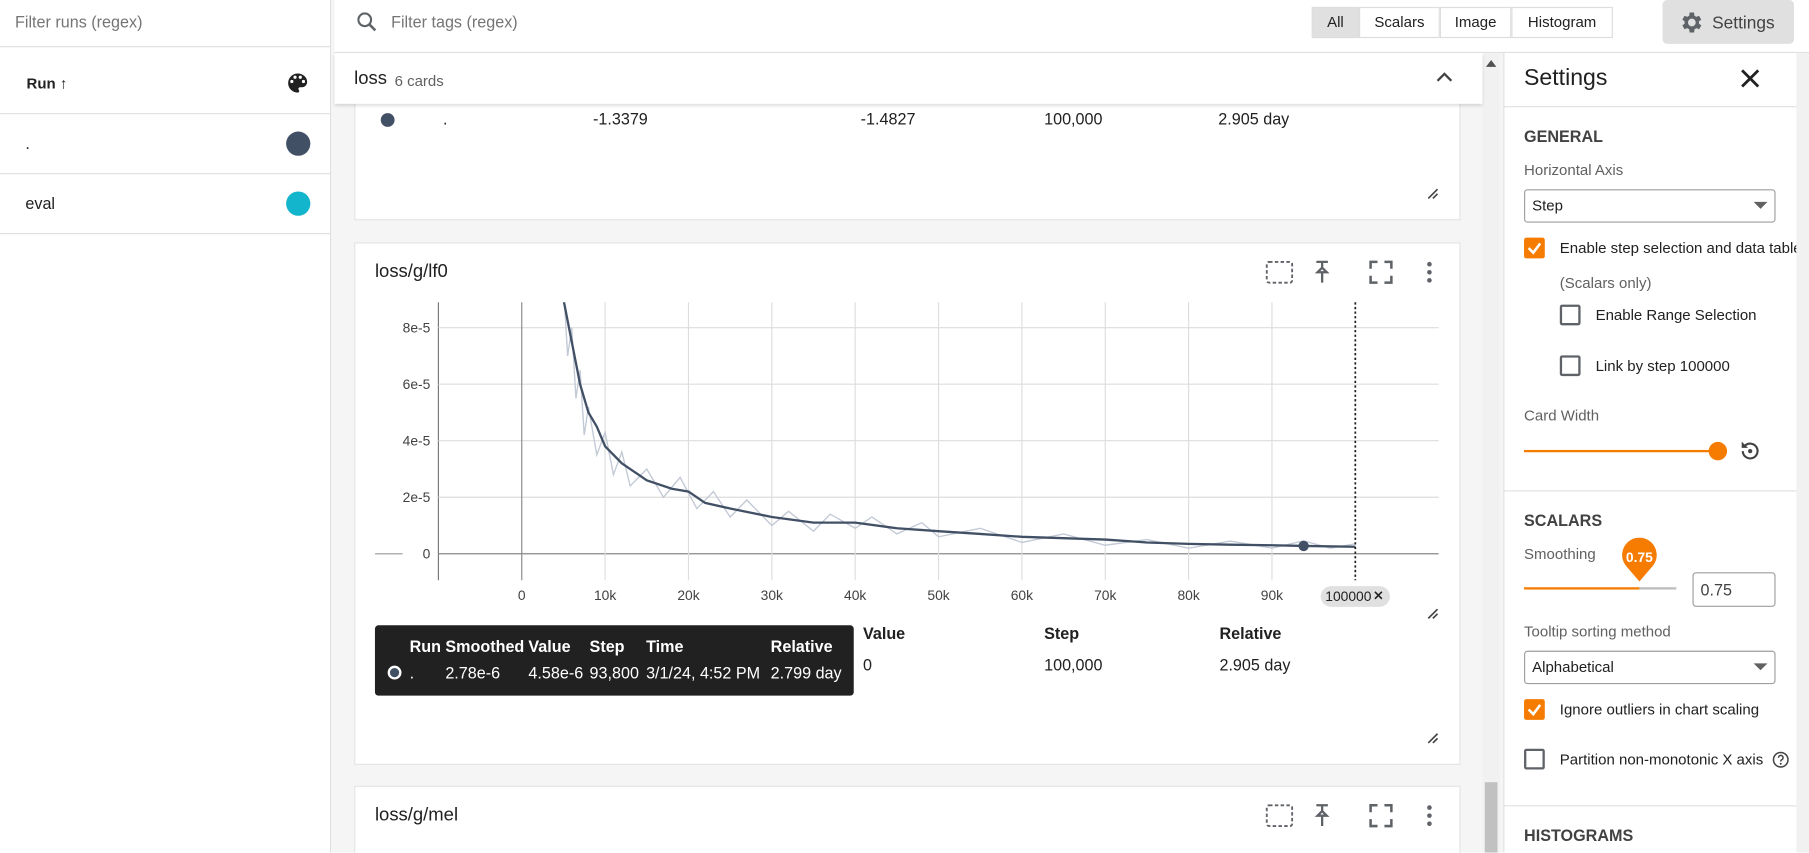 The image size is (1809, 853). What do you see at coordinates (412, 672) in the screenshot?
I see `tooltip-cell: .` at bounding box center [412, 672].